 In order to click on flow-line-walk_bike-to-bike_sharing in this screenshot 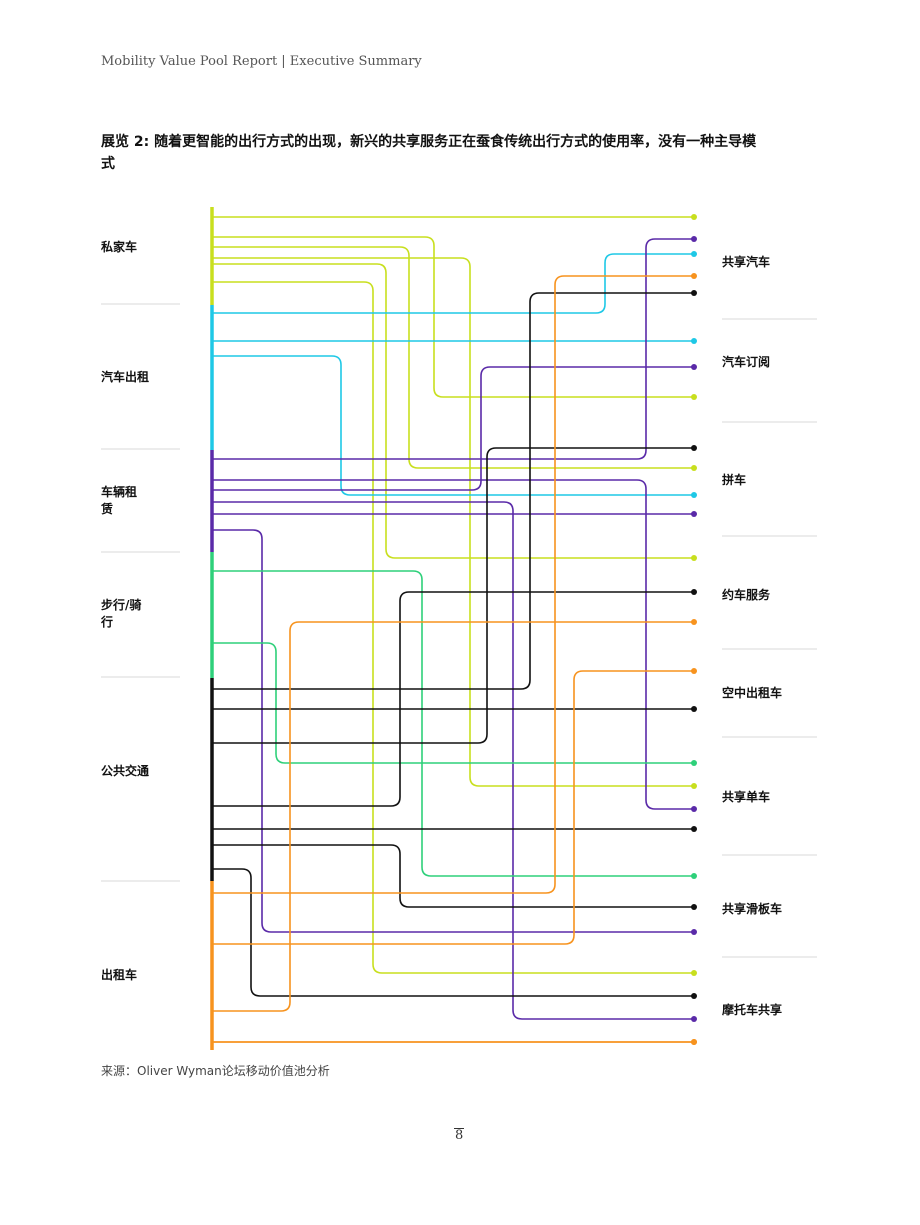, I will do `click(453, 703)`.